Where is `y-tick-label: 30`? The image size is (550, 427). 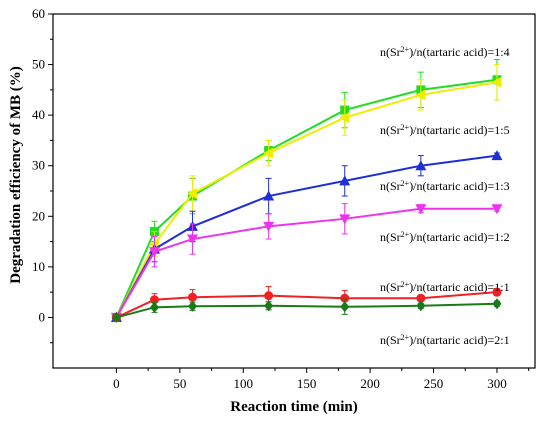
y-tick-label: 30 is located at coordinates (38, 165).